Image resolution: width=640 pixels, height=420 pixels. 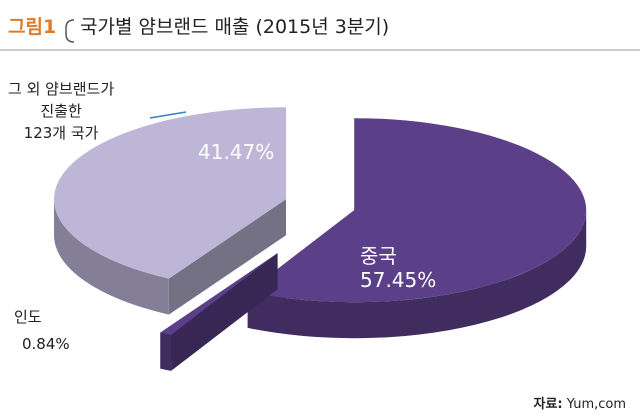 I want to click on source-label: 자료:, so click(x=548, y=404).